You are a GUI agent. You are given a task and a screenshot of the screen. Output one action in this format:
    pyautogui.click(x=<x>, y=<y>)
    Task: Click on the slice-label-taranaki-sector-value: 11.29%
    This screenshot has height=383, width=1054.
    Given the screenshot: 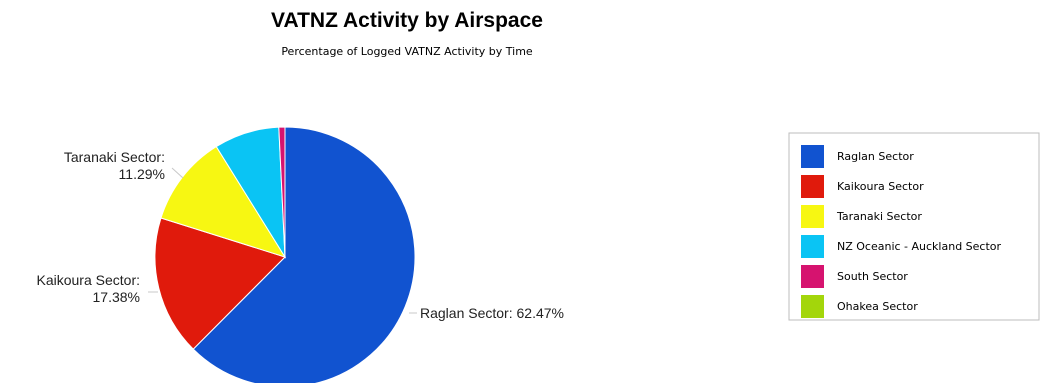 What is the action you would take?
    pyautogui.click(x=142, y=174)
    